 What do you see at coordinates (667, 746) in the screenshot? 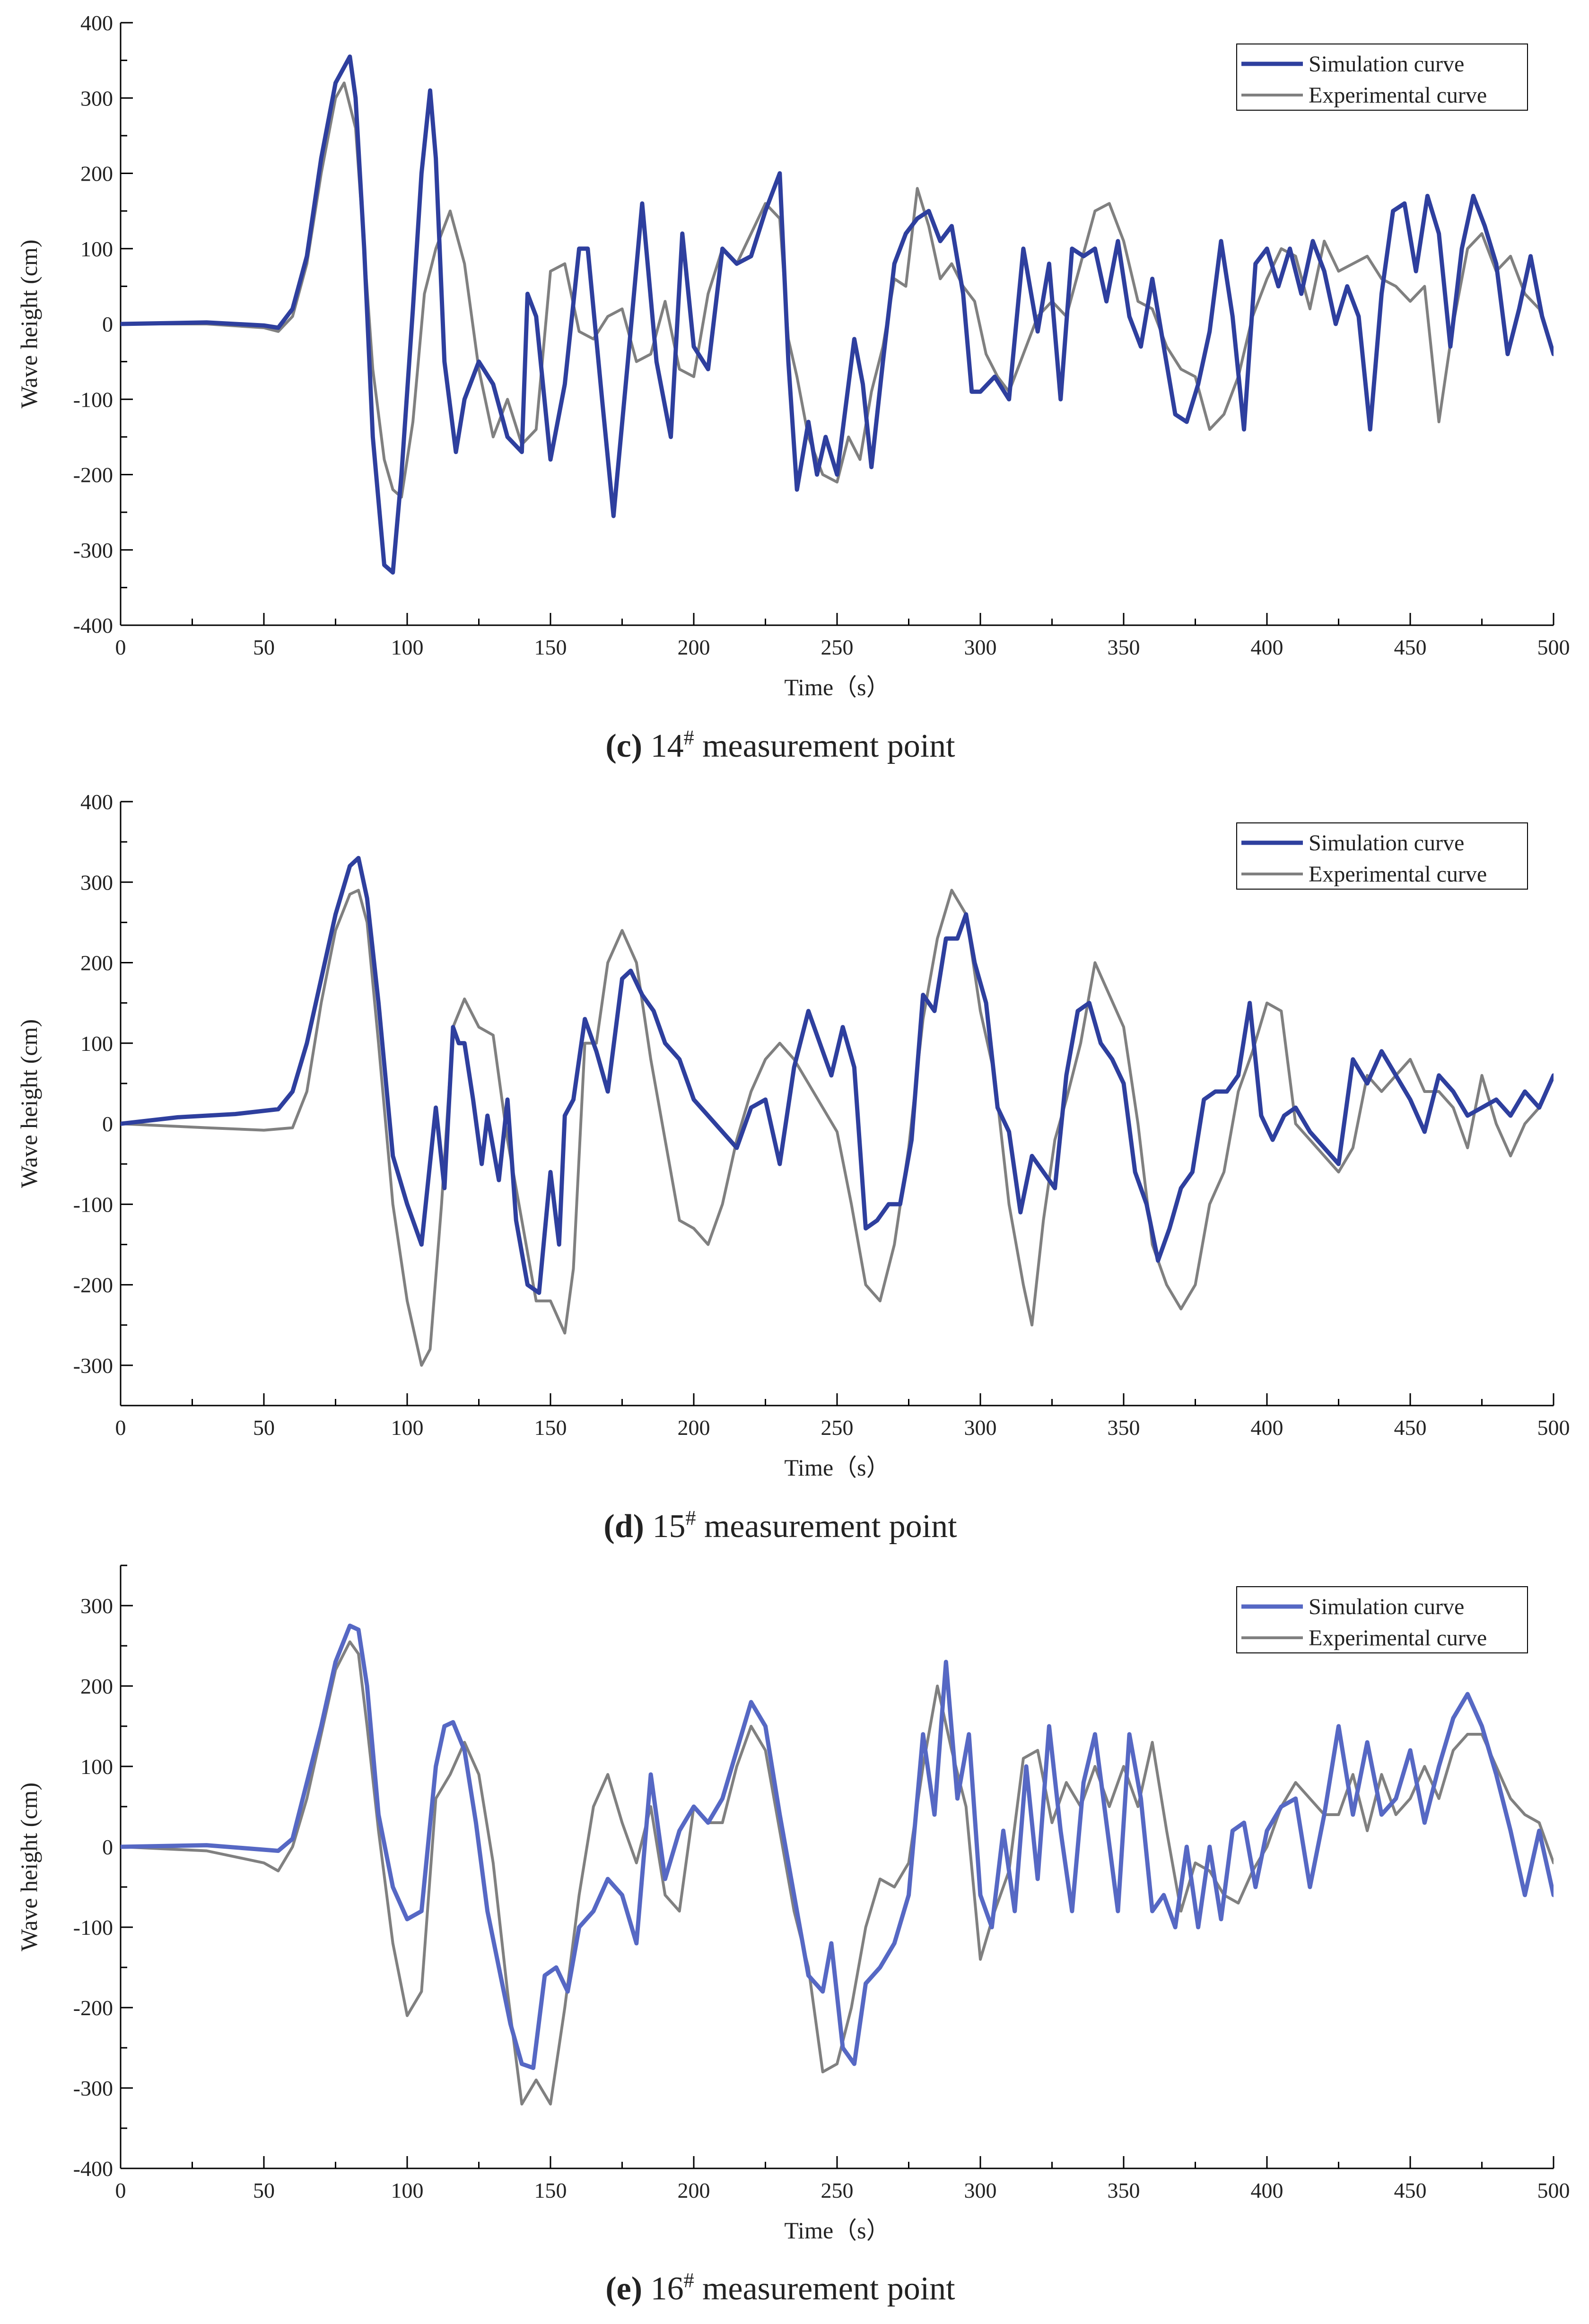
I see `caption-number: 14` at bounding box center [667, 746].